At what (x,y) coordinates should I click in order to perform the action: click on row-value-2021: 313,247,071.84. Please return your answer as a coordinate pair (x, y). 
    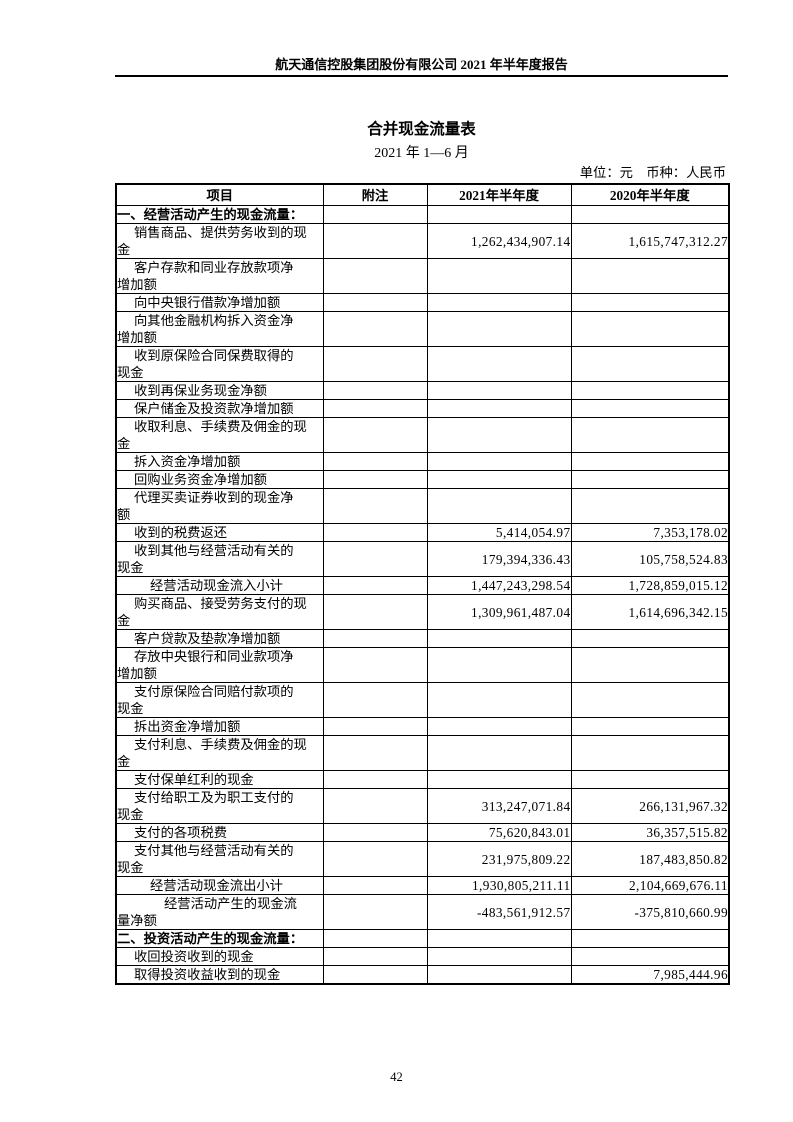
    Looking at the image, I should click on (499, 806).